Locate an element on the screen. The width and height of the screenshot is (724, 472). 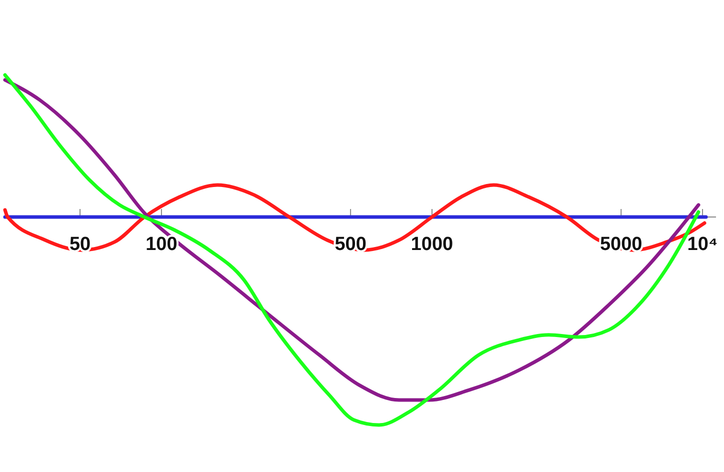
x-tick-label: 1000 is located at coordinates (432, 244).